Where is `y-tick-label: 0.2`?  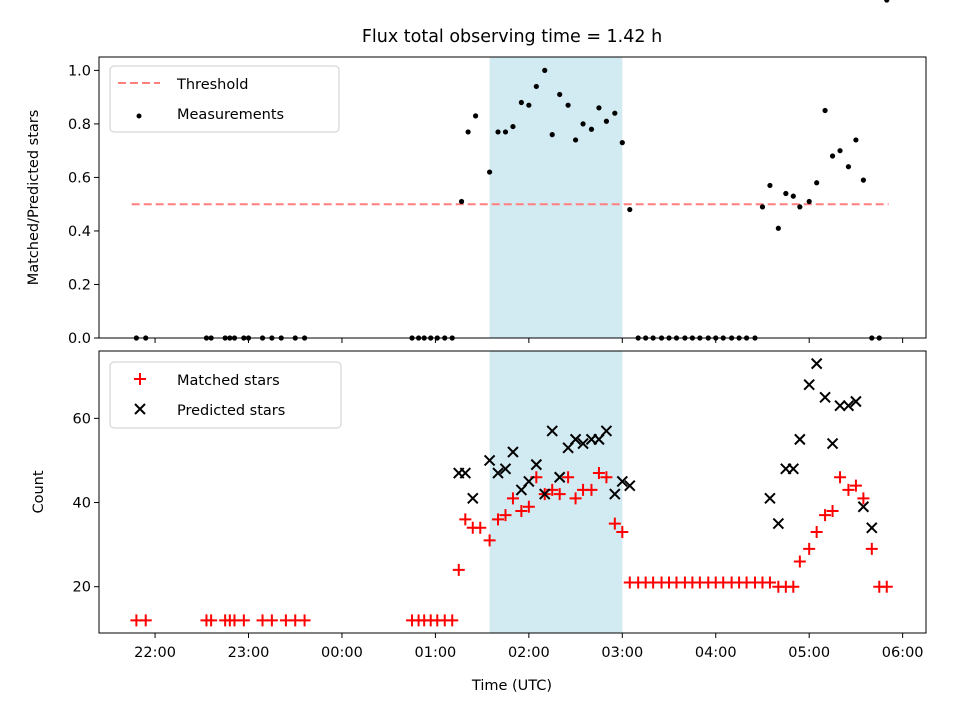
y-tick-label: 0.2 is located at coordinates (79, 285).